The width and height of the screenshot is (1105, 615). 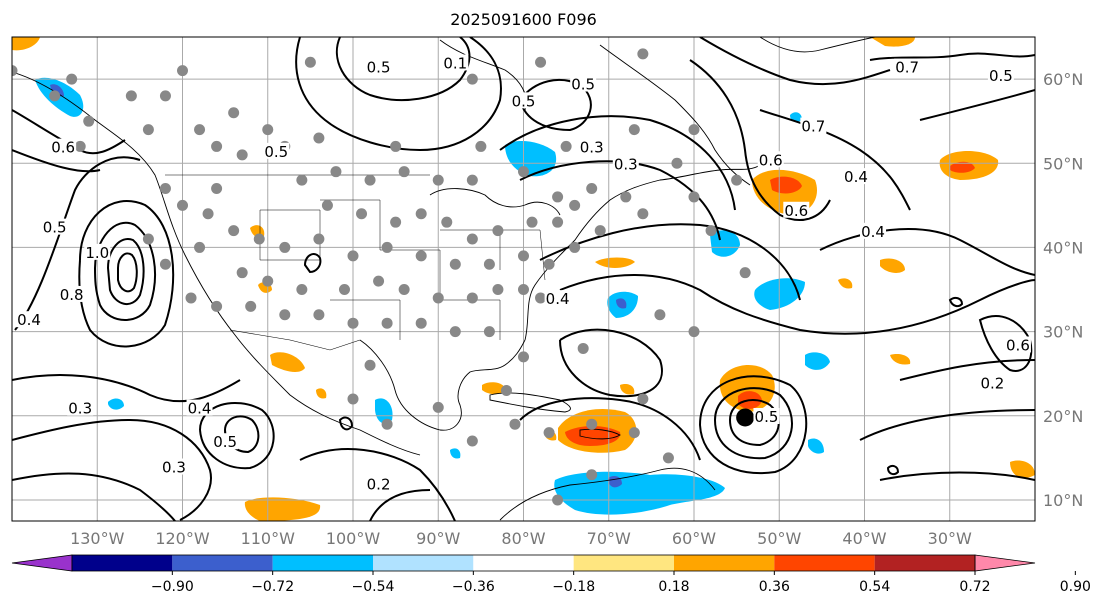 I want to click on map-title: 2025091600 F096, so click(x=523, y=19).